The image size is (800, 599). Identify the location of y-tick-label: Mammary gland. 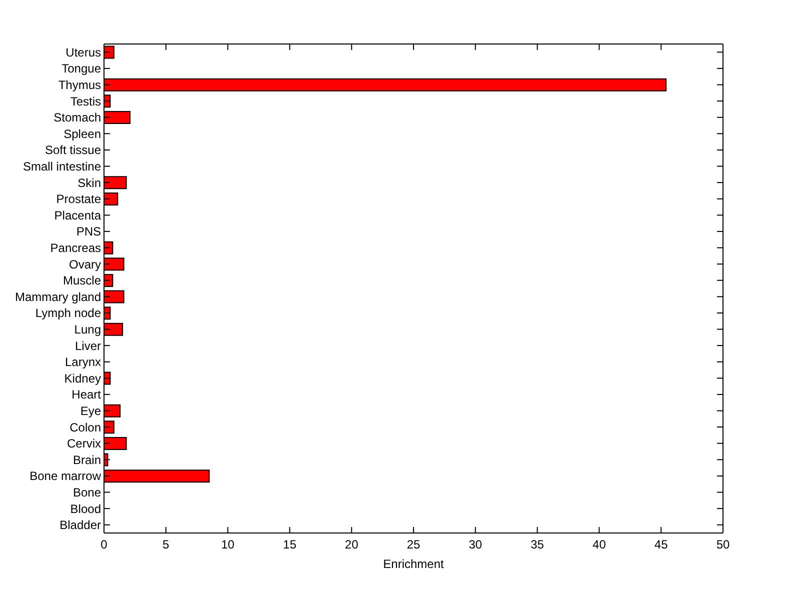
(57, 297).